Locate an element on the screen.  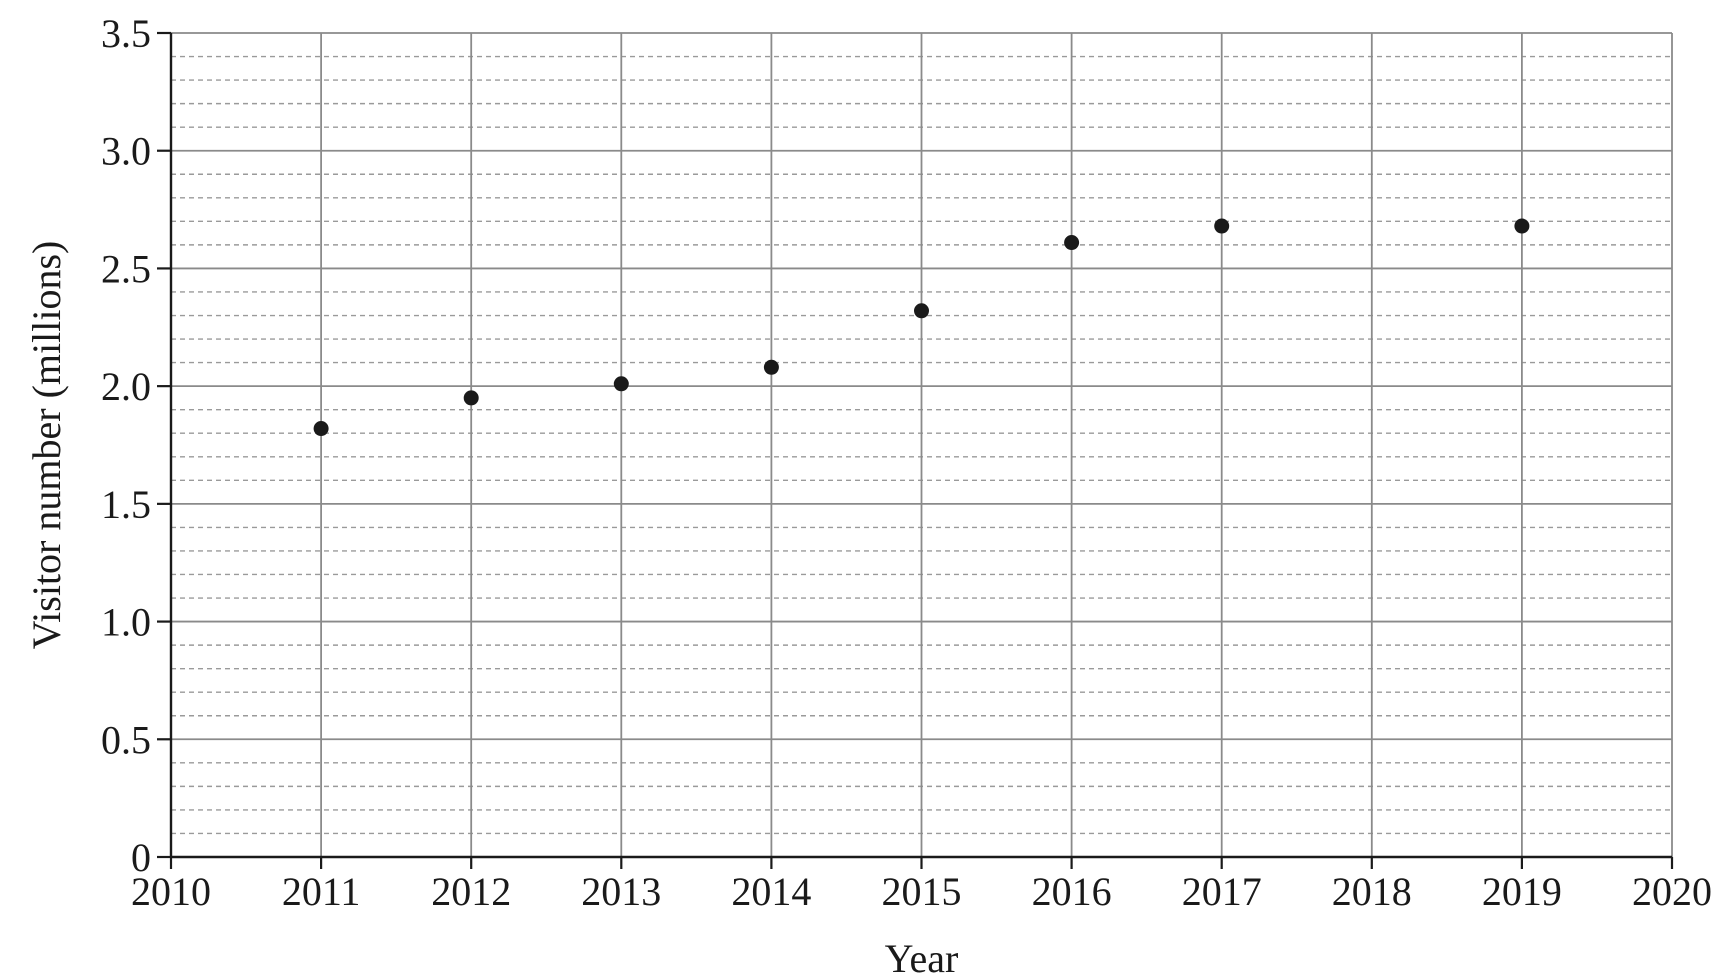
x-tick-label: 2016 is located at coordinates (1072, 891).